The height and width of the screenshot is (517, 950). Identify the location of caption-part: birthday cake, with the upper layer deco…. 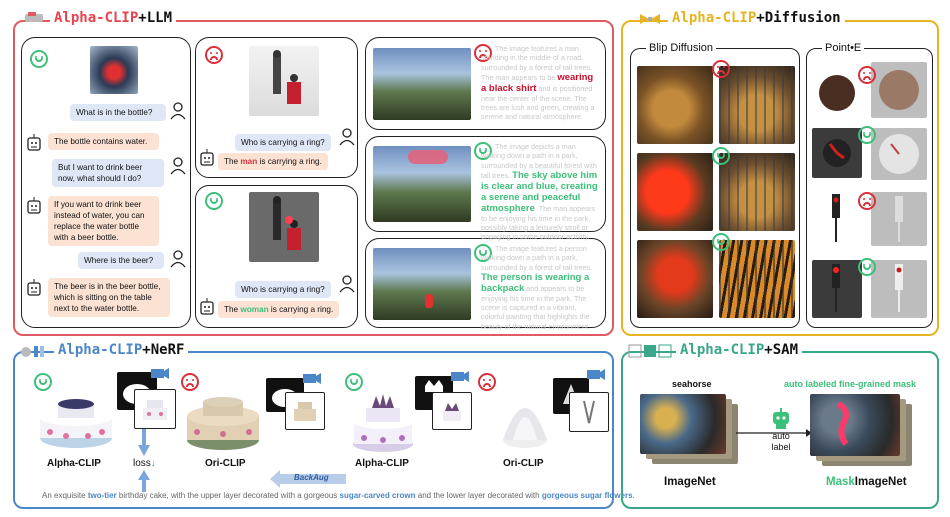
(228, 495).